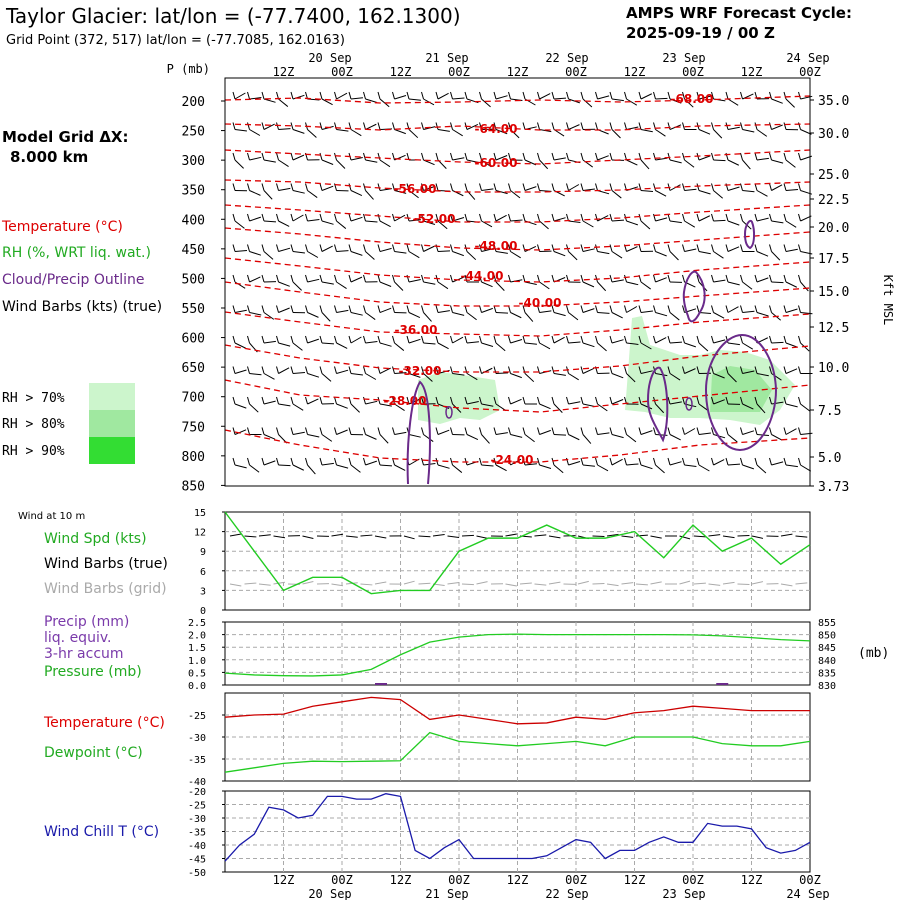 This screenshot has height=900, width=900. Describe the element at coordinates (827, 673) in the screenshot. I see `pressure-tick-label: 835` at that location.